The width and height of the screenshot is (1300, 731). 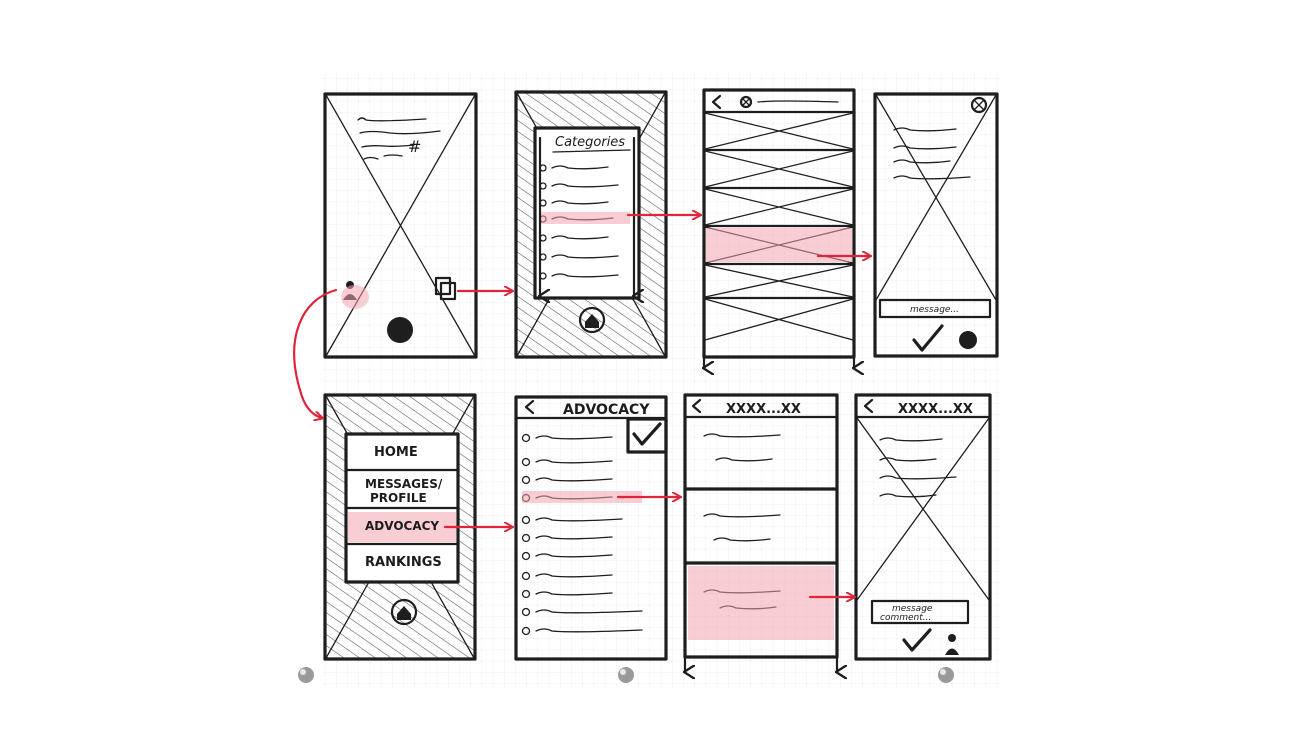 I want to click on screen-menu: HOME MESSAGES/ PROFILE ADVOCACY RANKINGS, so click(x=400, y=527).